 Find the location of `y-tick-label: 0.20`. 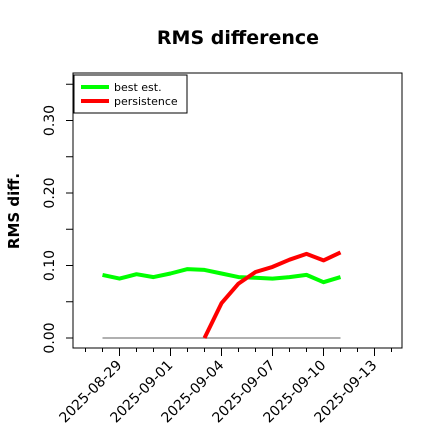

y-tick-label: 0.20 is located at coordinates (50, 192).